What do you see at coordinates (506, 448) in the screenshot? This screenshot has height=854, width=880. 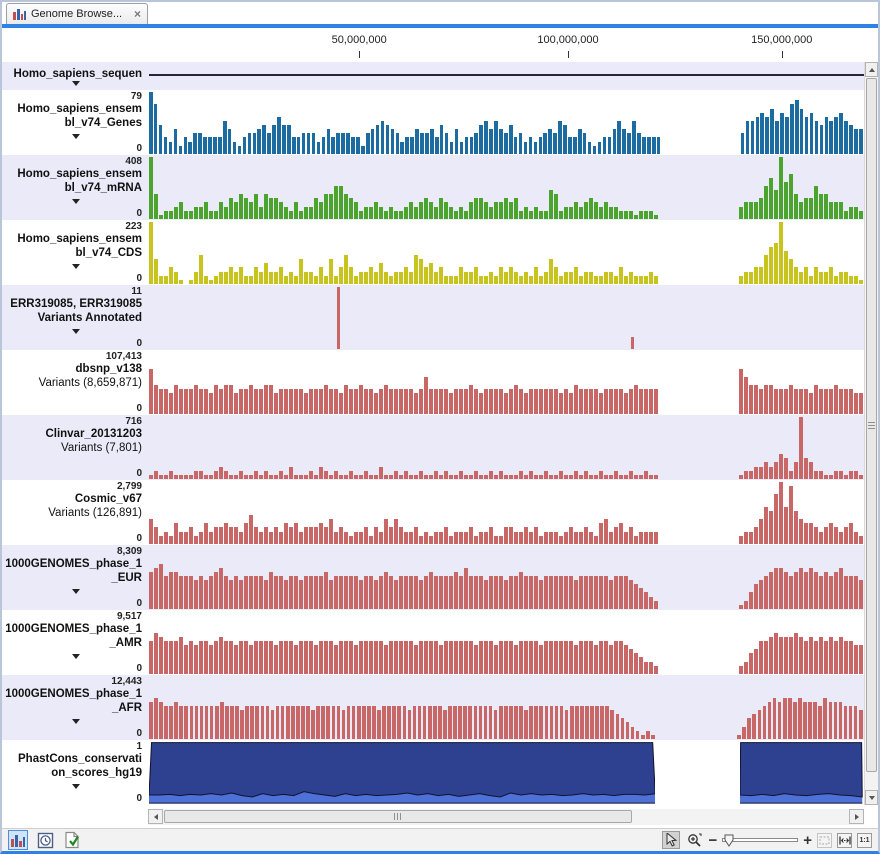 I see `track-chart-clinvar` at bounding box center [506, 448].